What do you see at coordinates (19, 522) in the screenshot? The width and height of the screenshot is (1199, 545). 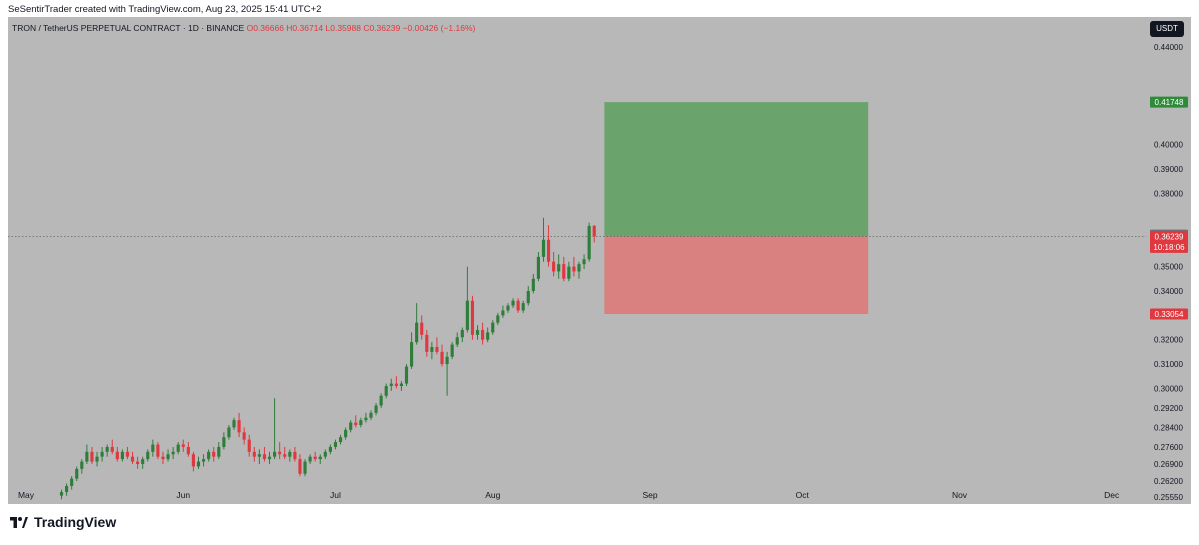 I see `tradingview-logo-icon` at bounding box center [19, 522].